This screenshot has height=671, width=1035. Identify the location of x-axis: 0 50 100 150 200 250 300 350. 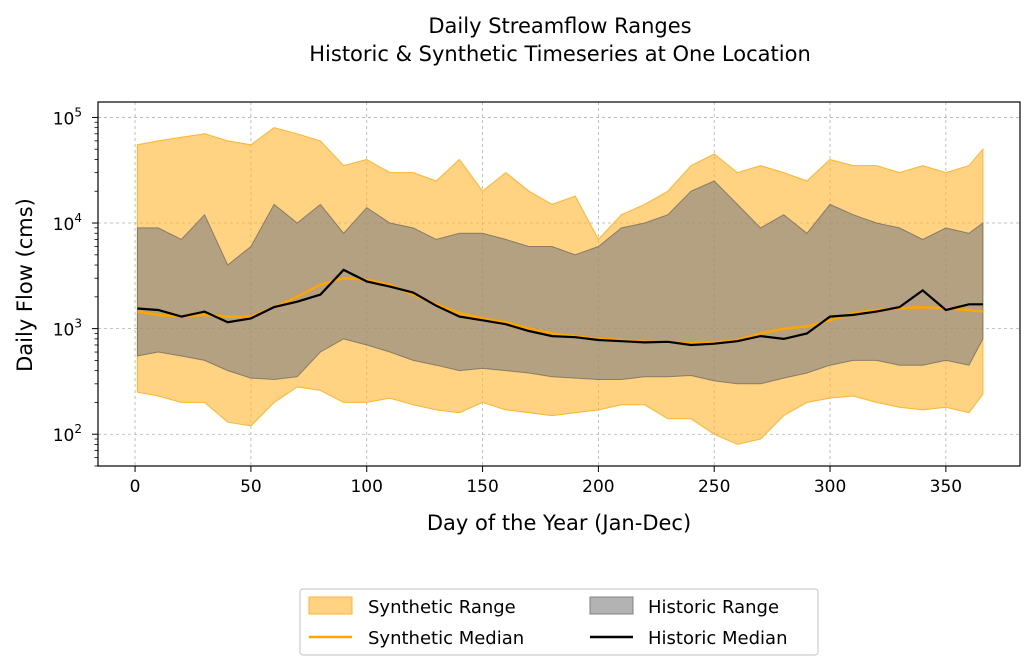
(546, 481).